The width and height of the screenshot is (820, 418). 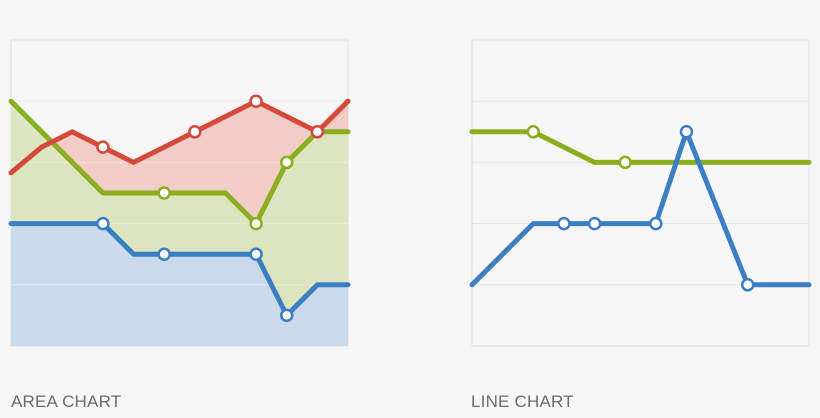 I want to click on area-chart-title: AREA CHART, so click(x=66, y=401).